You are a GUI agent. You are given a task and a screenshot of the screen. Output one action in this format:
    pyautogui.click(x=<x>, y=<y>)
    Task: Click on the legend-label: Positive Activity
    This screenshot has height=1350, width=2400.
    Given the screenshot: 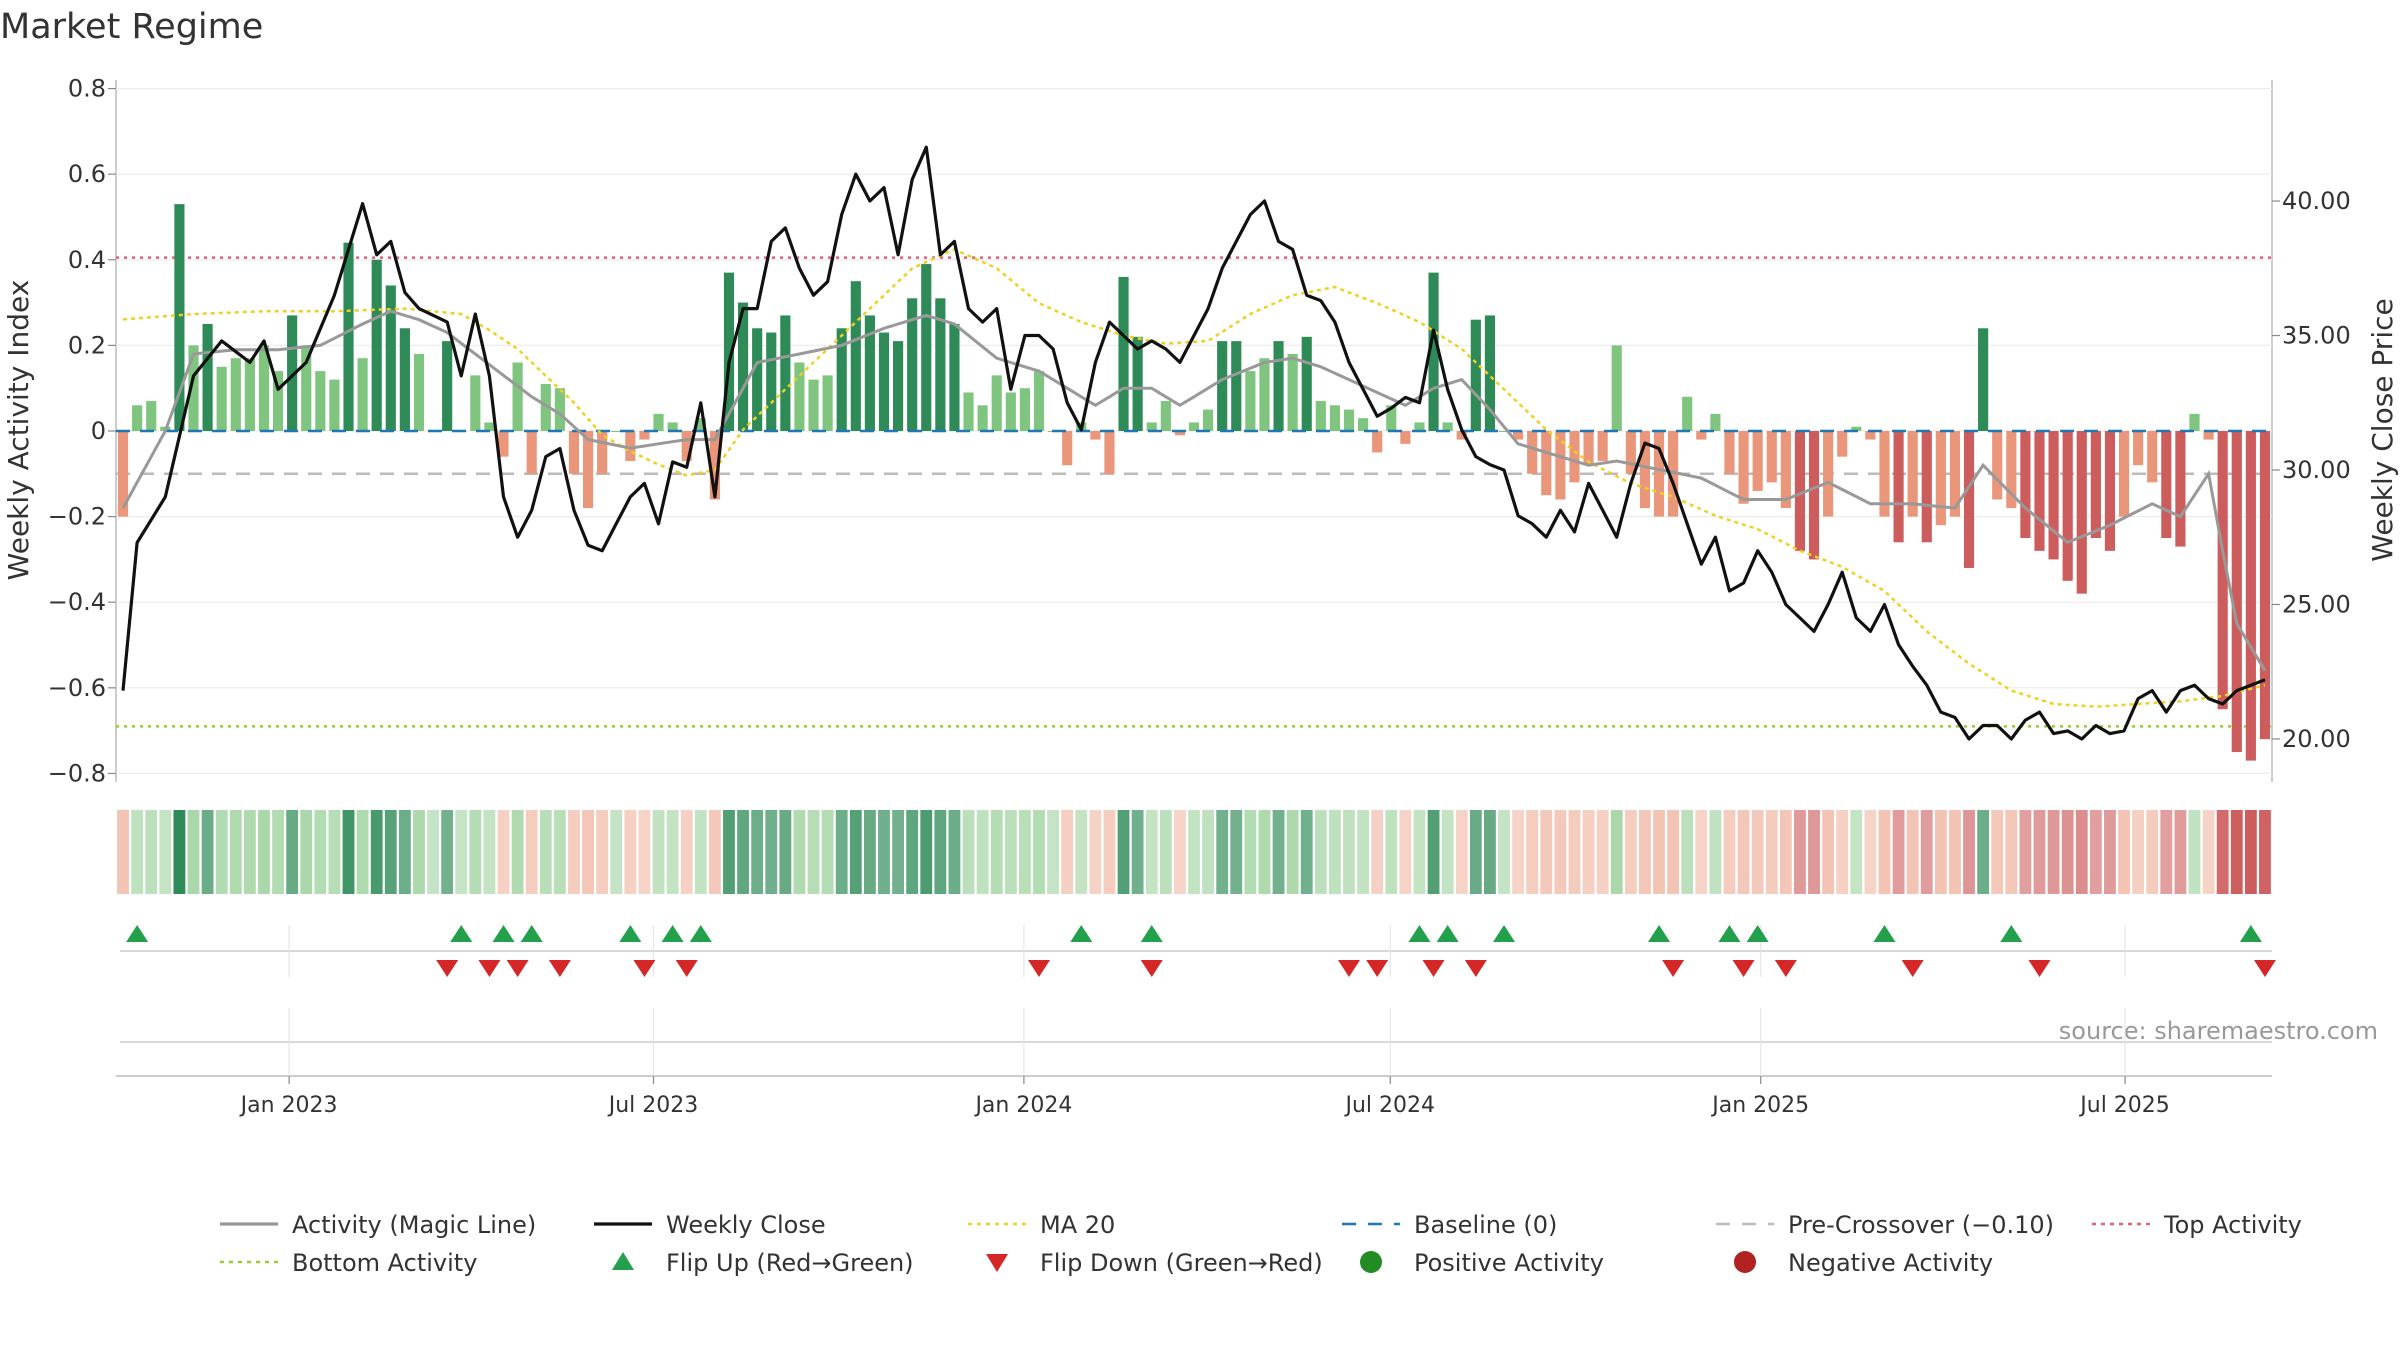 What is the action you would take?
    pyautogui.click(x=1509, y=1263)
    